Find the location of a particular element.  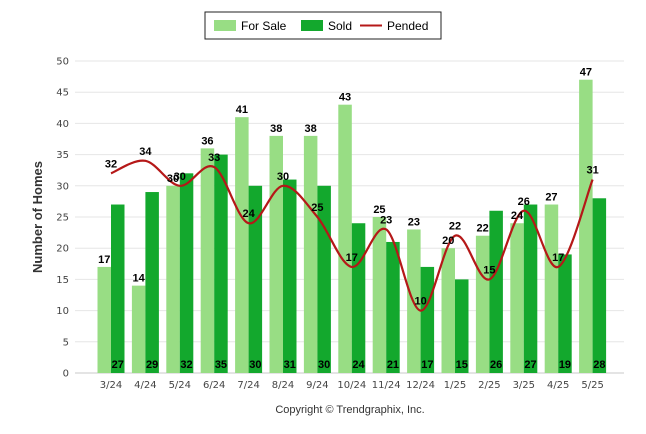

data-label-sold: 17 is located at coordinates (427, 365).